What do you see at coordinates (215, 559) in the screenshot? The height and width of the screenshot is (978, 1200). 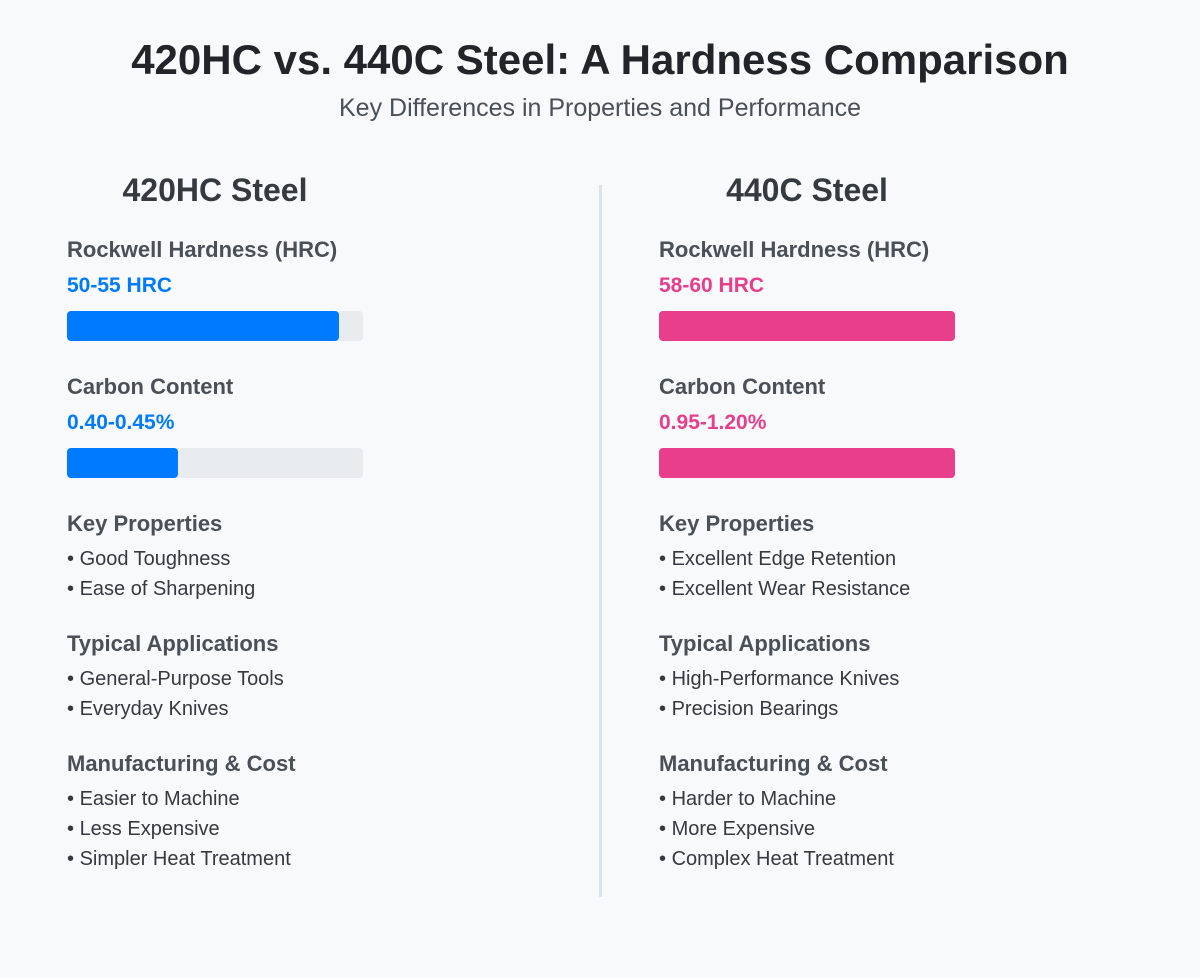 I see `list-item: Good Toughness` at bounding box center [215, 559].